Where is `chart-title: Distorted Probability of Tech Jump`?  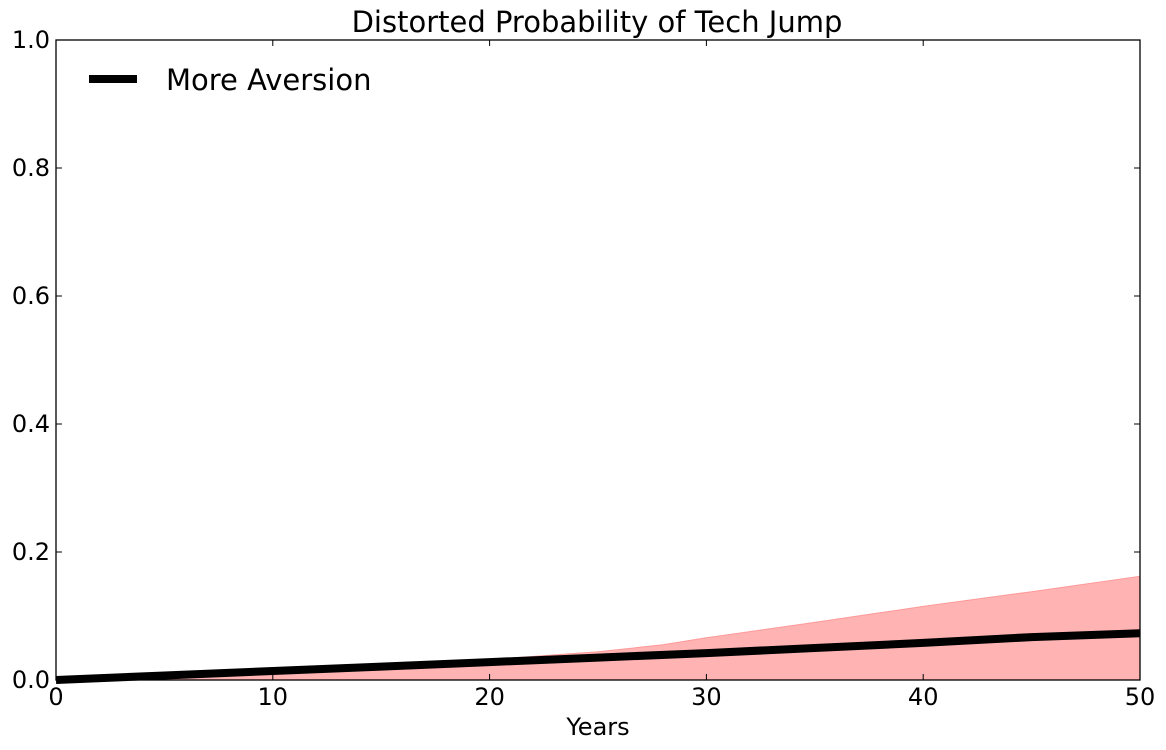 chart-title: Distorted Probability of Tech Jump is located at coordinates (597, 22).